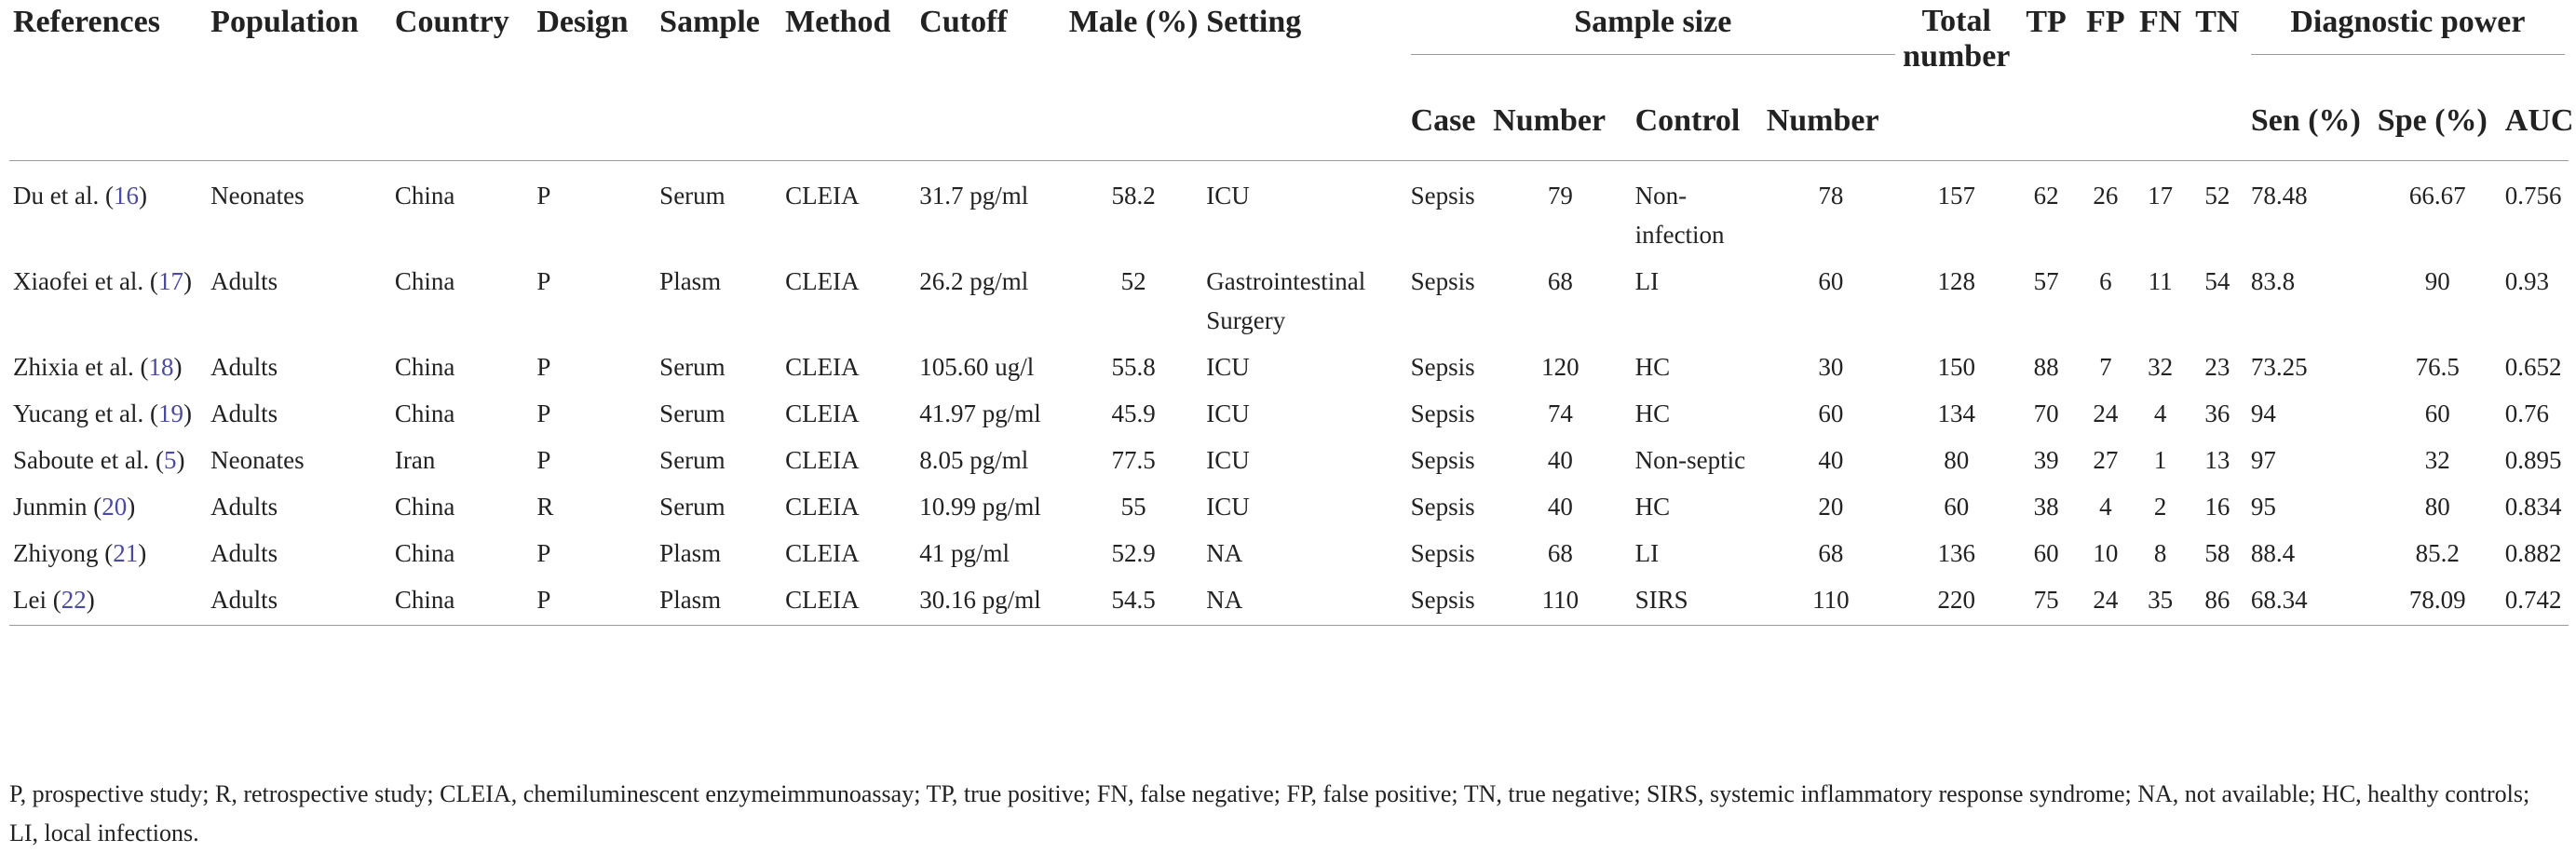 The height and width of the screenshot is (853, 2576). What do you see at coordinates (161, 367) in the screenshot?
I see `reference-link: 18` at bounding box center [161, 367].